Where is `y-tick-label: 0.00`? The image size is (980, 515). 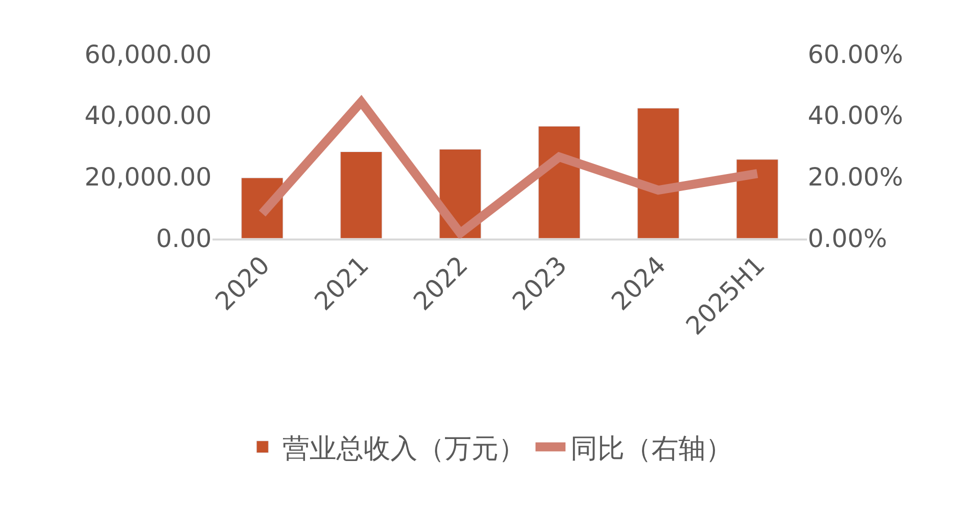 y-tick-label: 0.00 is located at coordinates (184, 239).